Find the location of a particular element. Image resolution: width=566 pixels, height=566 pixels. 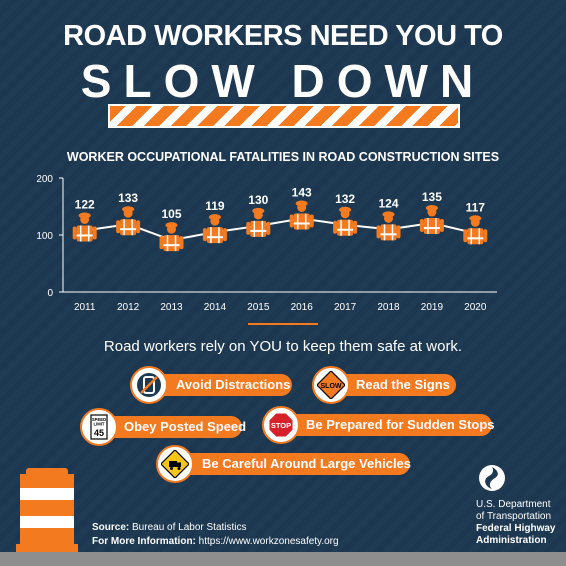

x-tick-label: 2012 is located at coordinates (128, 307).